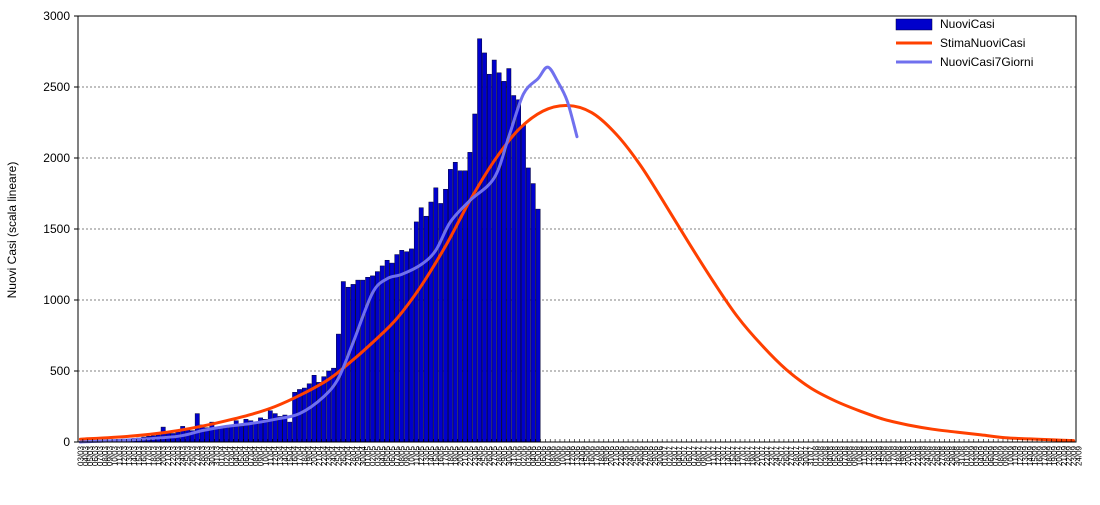  I want to click on legend-entry: StimaNuoviCasi, so click(982, 43).